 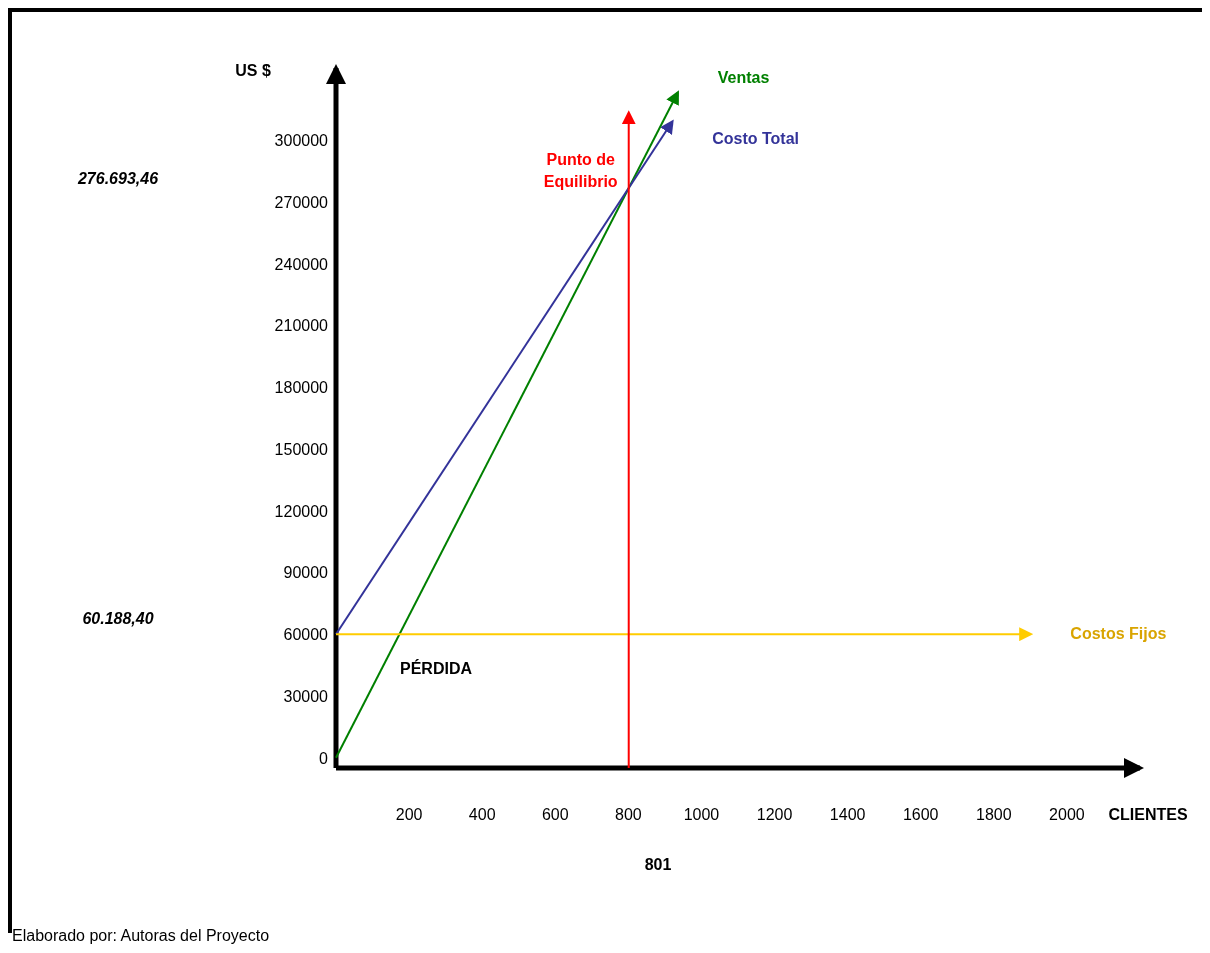 What do you see at coordinates (920, 814) in the screenshot?
I see `x-tick-label: 1600` at bounding box center [920, 814].